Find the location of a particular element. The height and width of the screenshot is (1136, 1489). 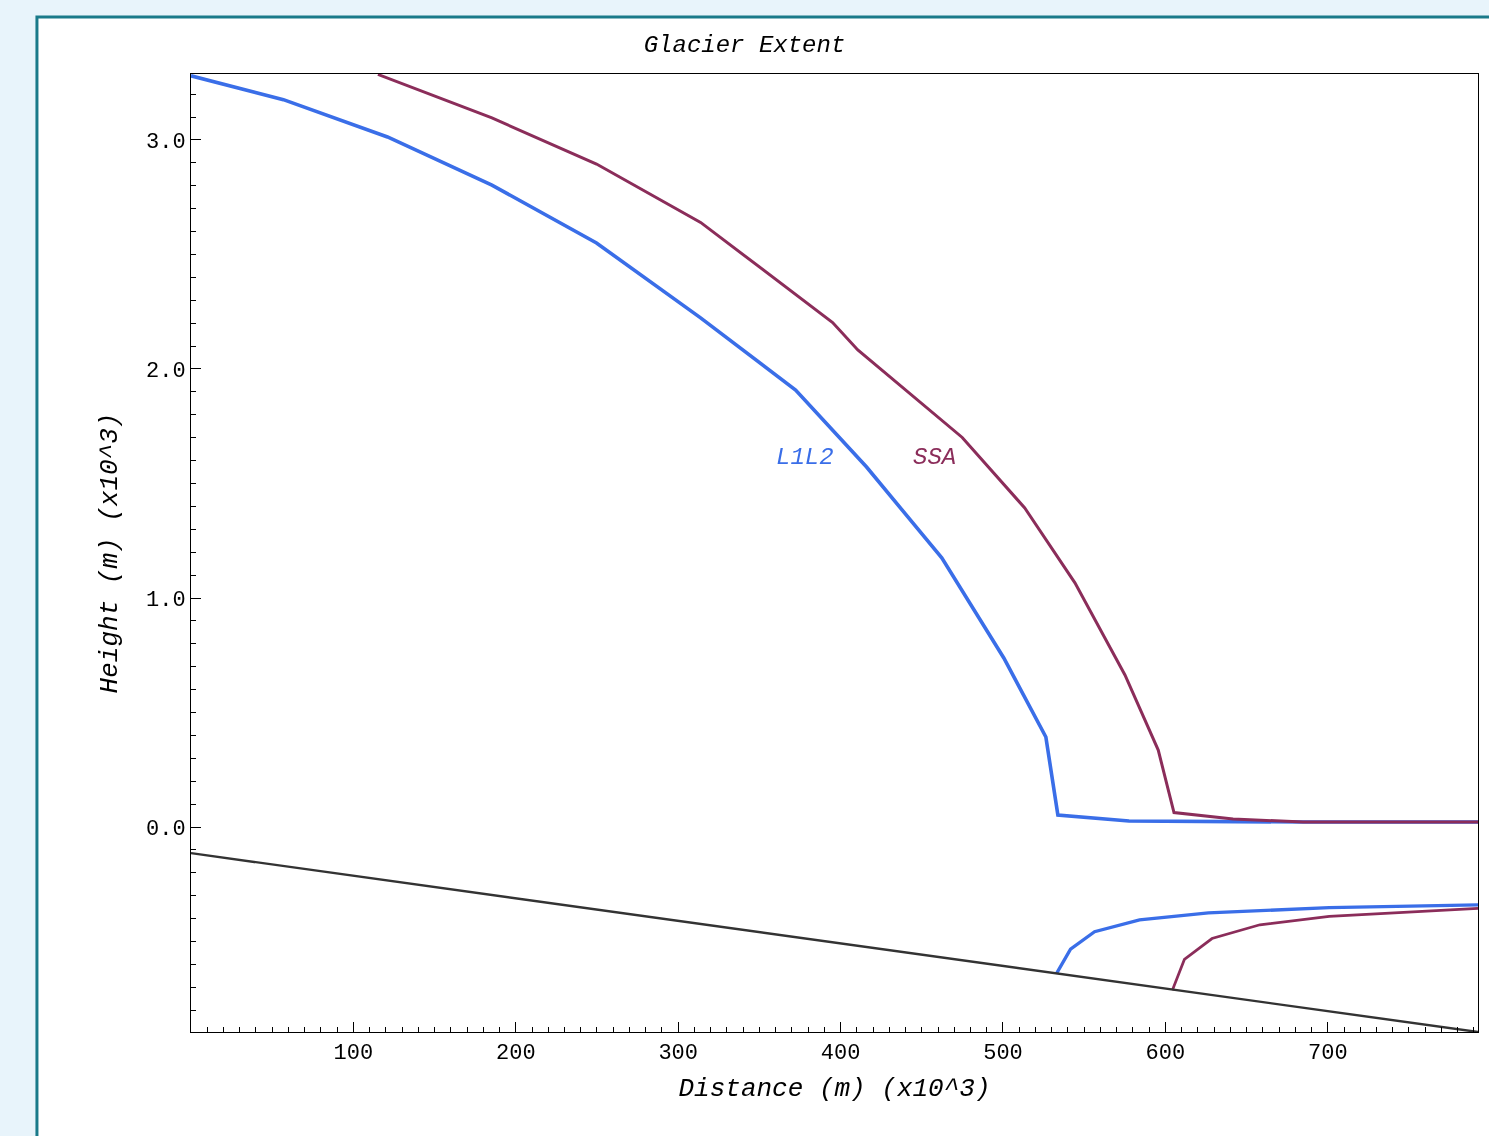

x-axis-title: Distance (m) (x10^3) is located at coordinates (834, 1089).